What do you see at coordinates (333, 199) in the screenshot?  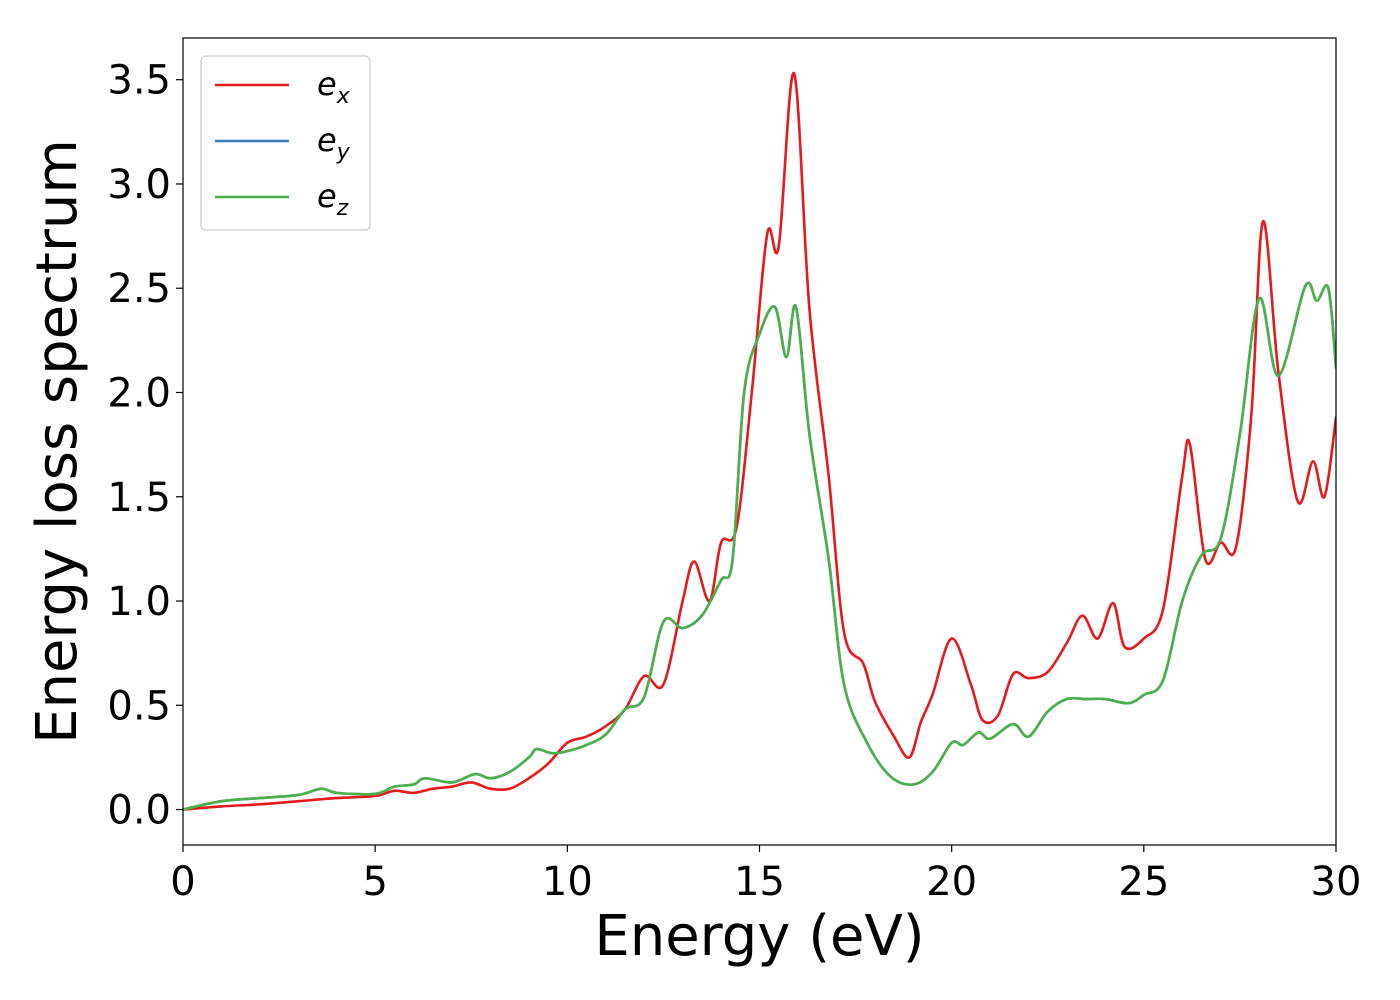 I see `legend-label-z: ez` at bounding box center [333, 199].